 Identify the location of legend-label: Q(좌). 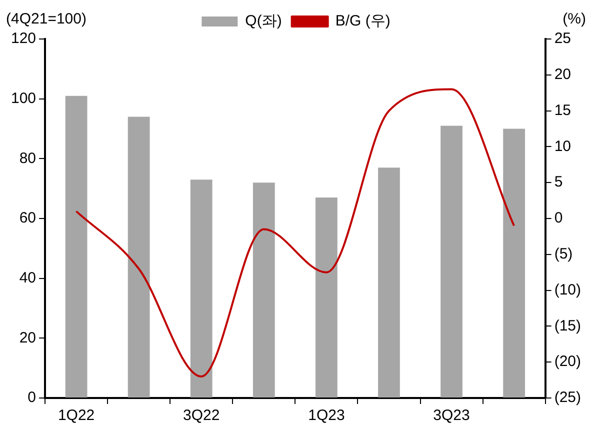
(263, 21).